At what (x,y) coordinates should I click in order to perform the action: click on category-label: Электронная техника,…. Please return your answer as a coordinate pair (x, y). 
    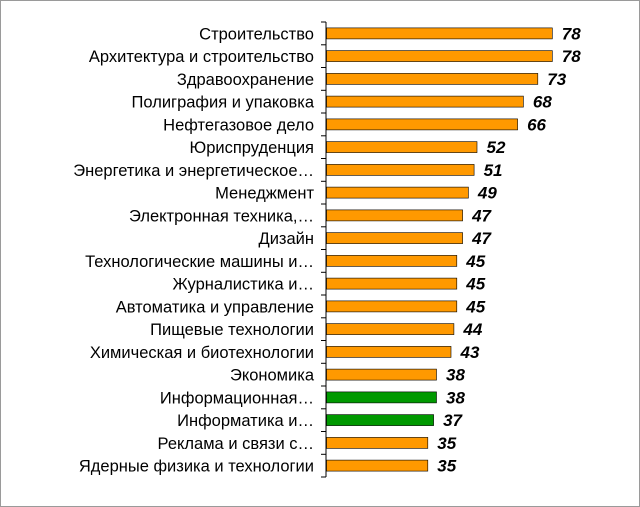
    Looking at the image, I should click on (221, 216).